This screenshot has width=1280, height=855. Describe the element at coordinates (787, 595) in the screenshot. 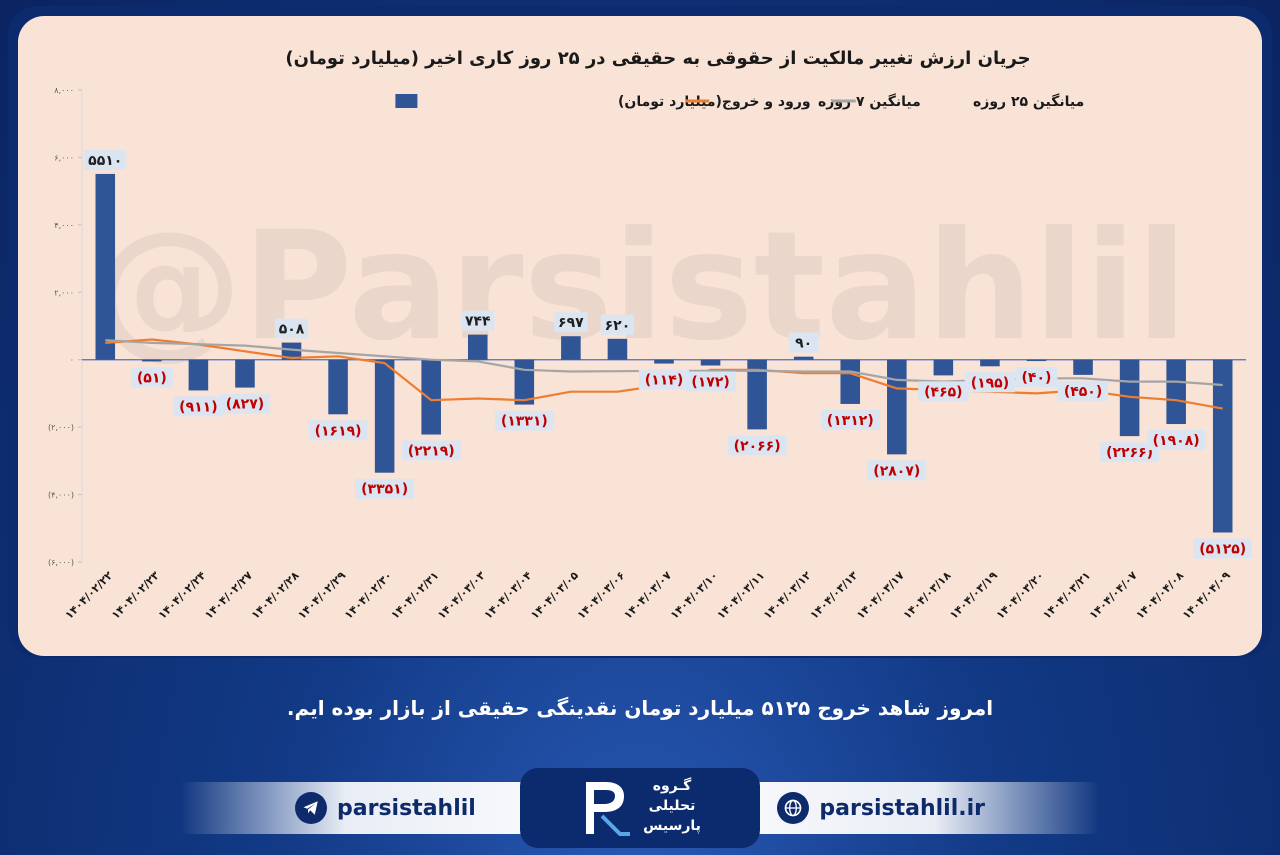

I see `x-tick-label: ۱۴۰۴/۰۳/۱۲` at that location.